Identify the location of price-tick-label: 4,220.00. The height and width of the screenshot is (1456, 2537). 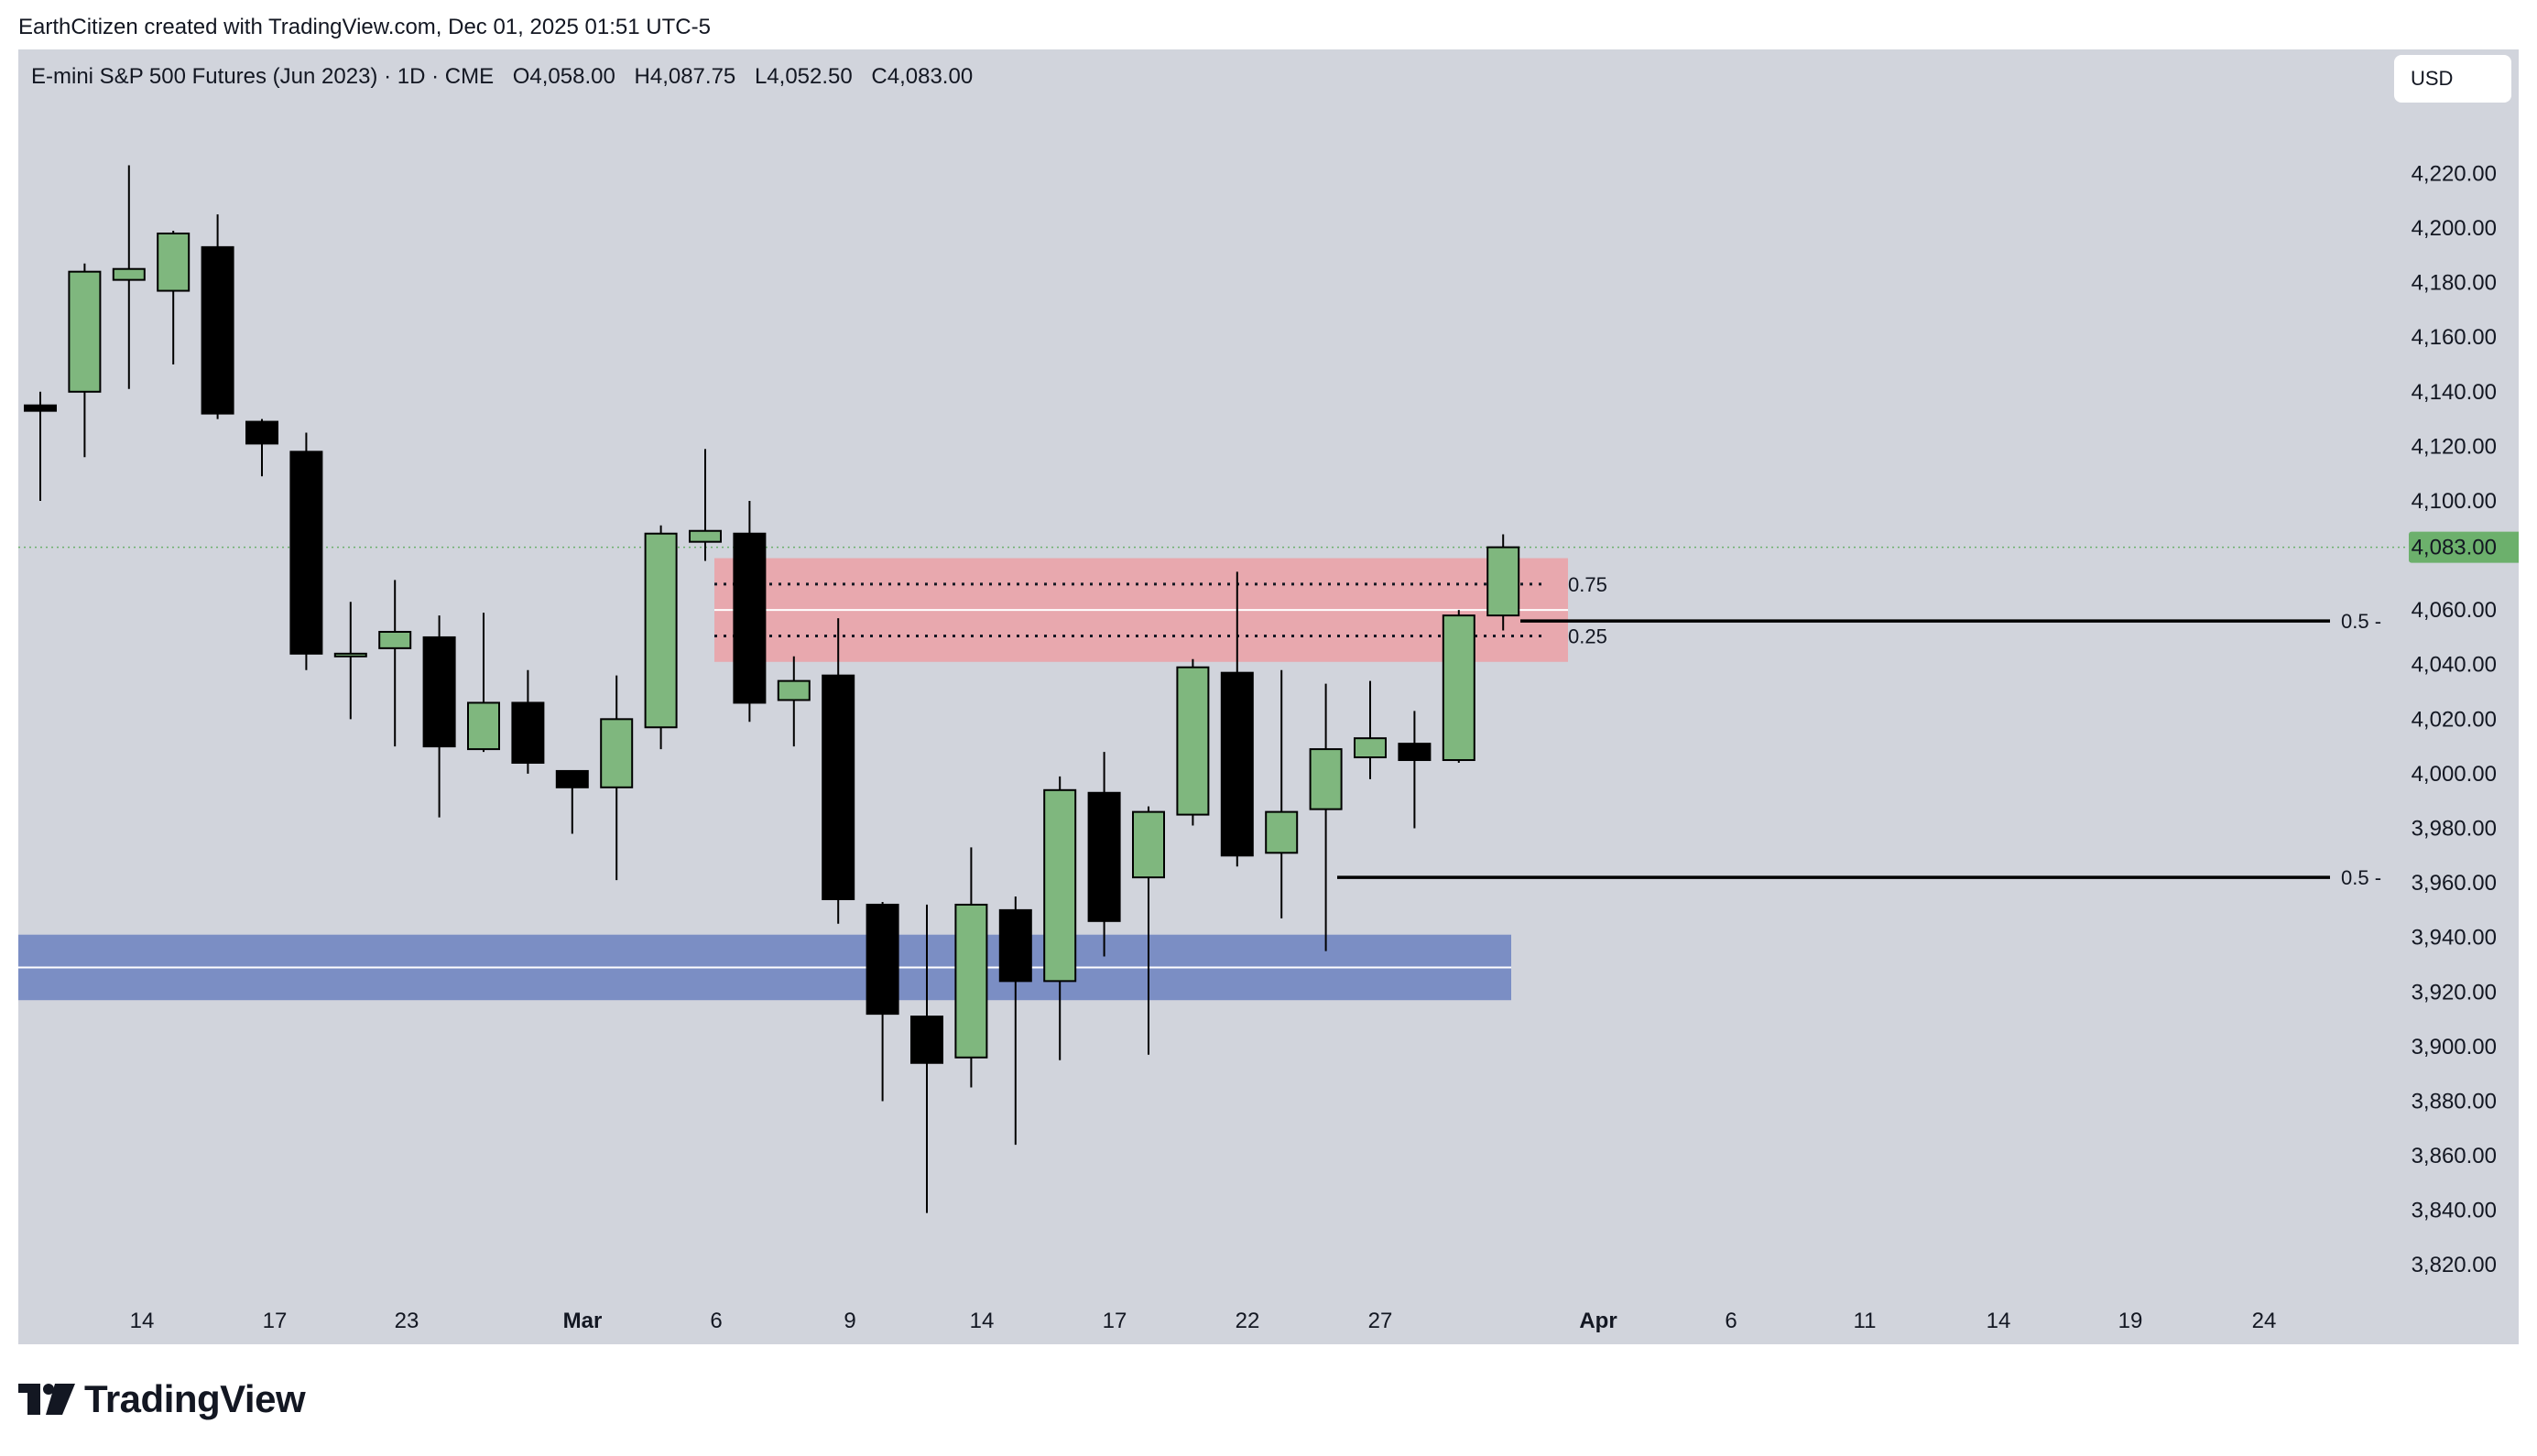
(2454, 173).